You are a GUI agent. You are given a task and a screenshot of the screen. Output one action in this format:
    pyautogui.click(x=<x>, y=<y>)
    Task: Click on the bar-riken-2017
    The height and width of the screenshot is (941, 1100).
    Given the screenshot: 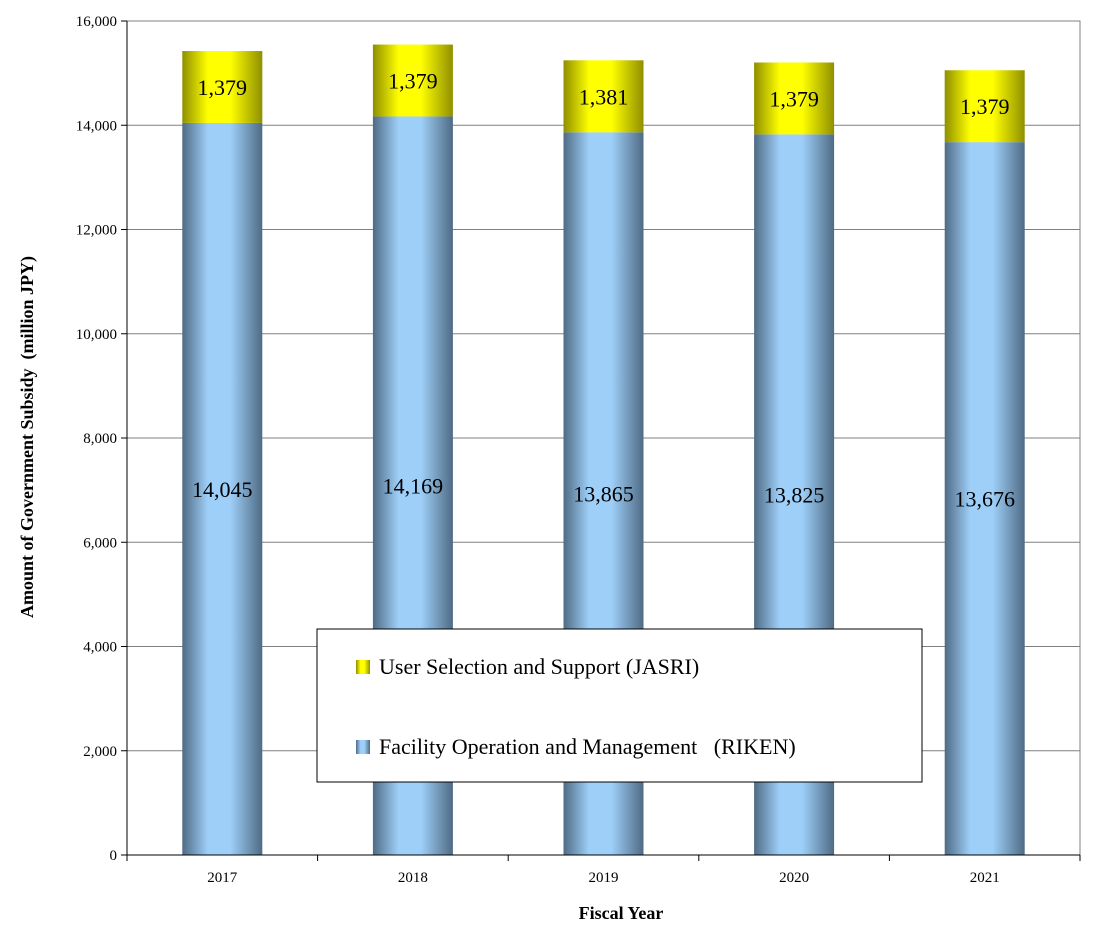 What is the action you would take?
    pyautogui.click(x=222, y=489)
    